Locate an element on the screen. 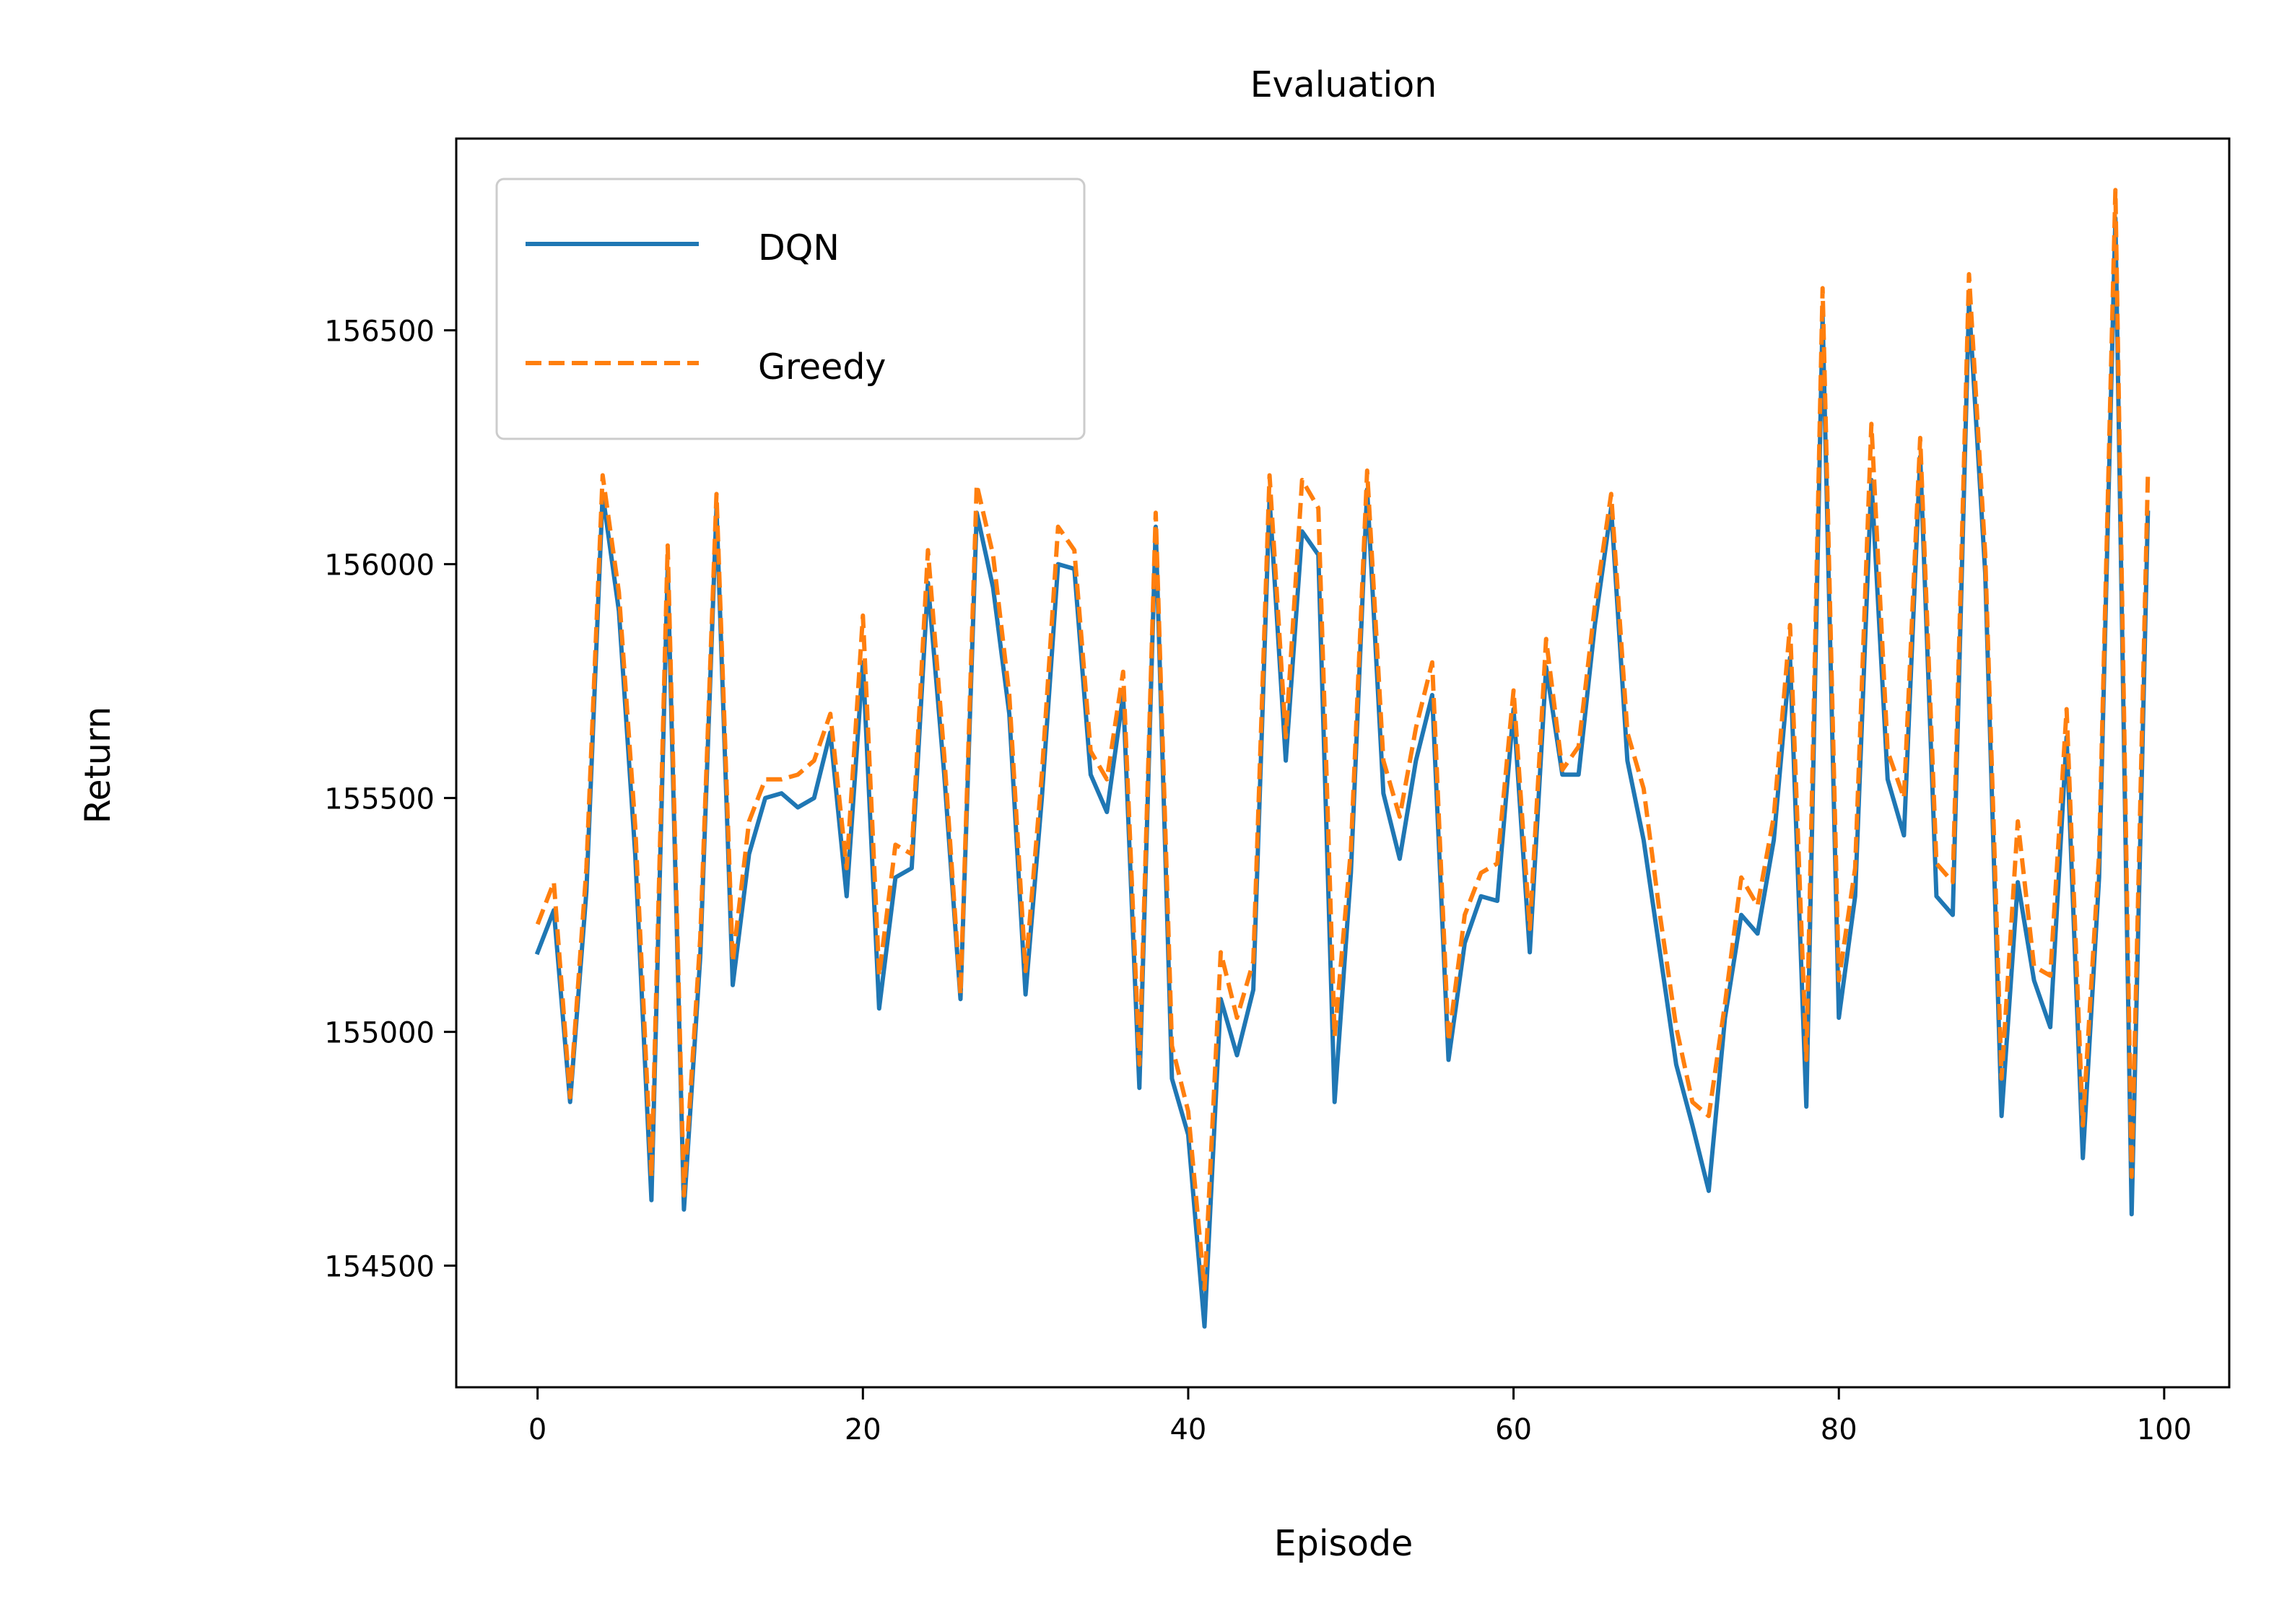 The width and height of the screenshot is (2274, 1624). y-axis-ticks: 154500 155000 155500 156000 156500 is located at coordinates (390, 799).